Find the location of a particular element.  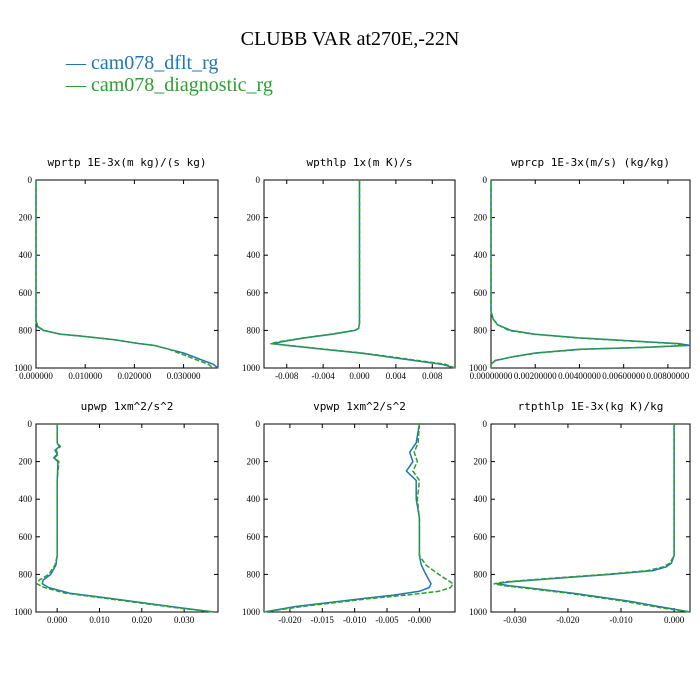

x-tick-label: 0.00400000 is located at coordinates (579, 376).